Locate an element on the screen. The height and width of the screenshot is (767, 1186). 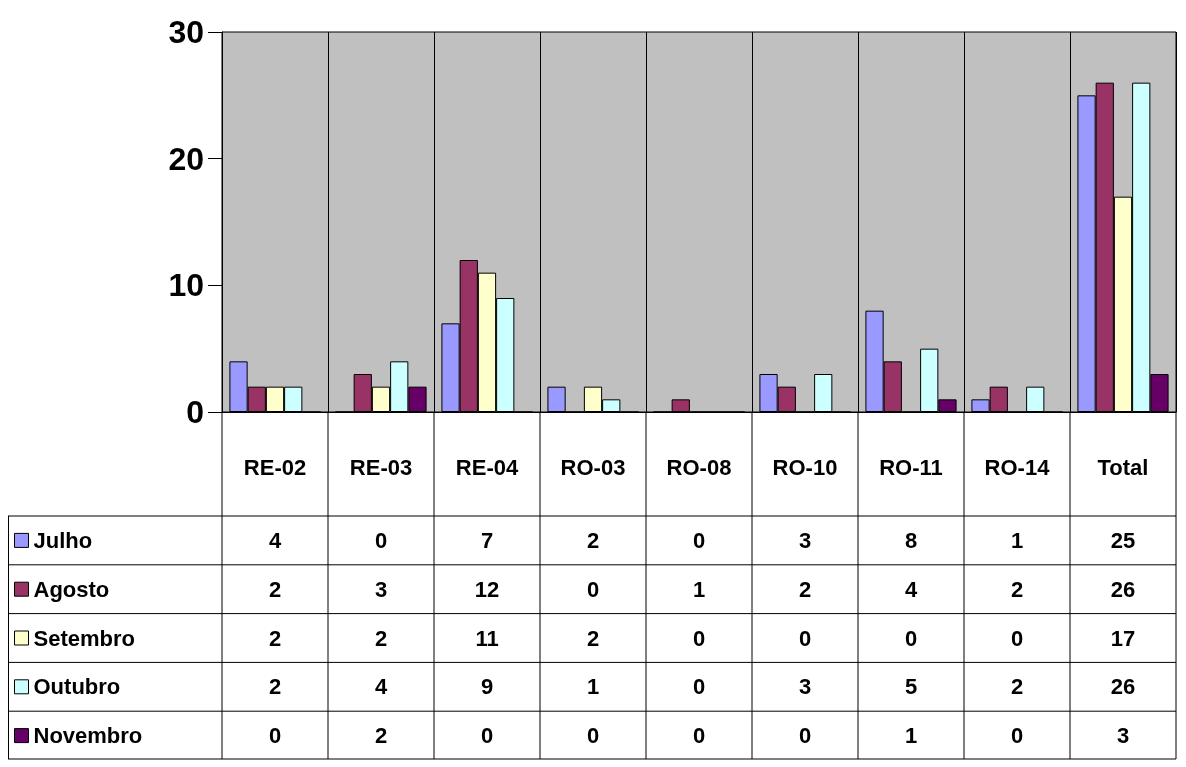
legend-label: Outubro is located at coordinates (77, 687).